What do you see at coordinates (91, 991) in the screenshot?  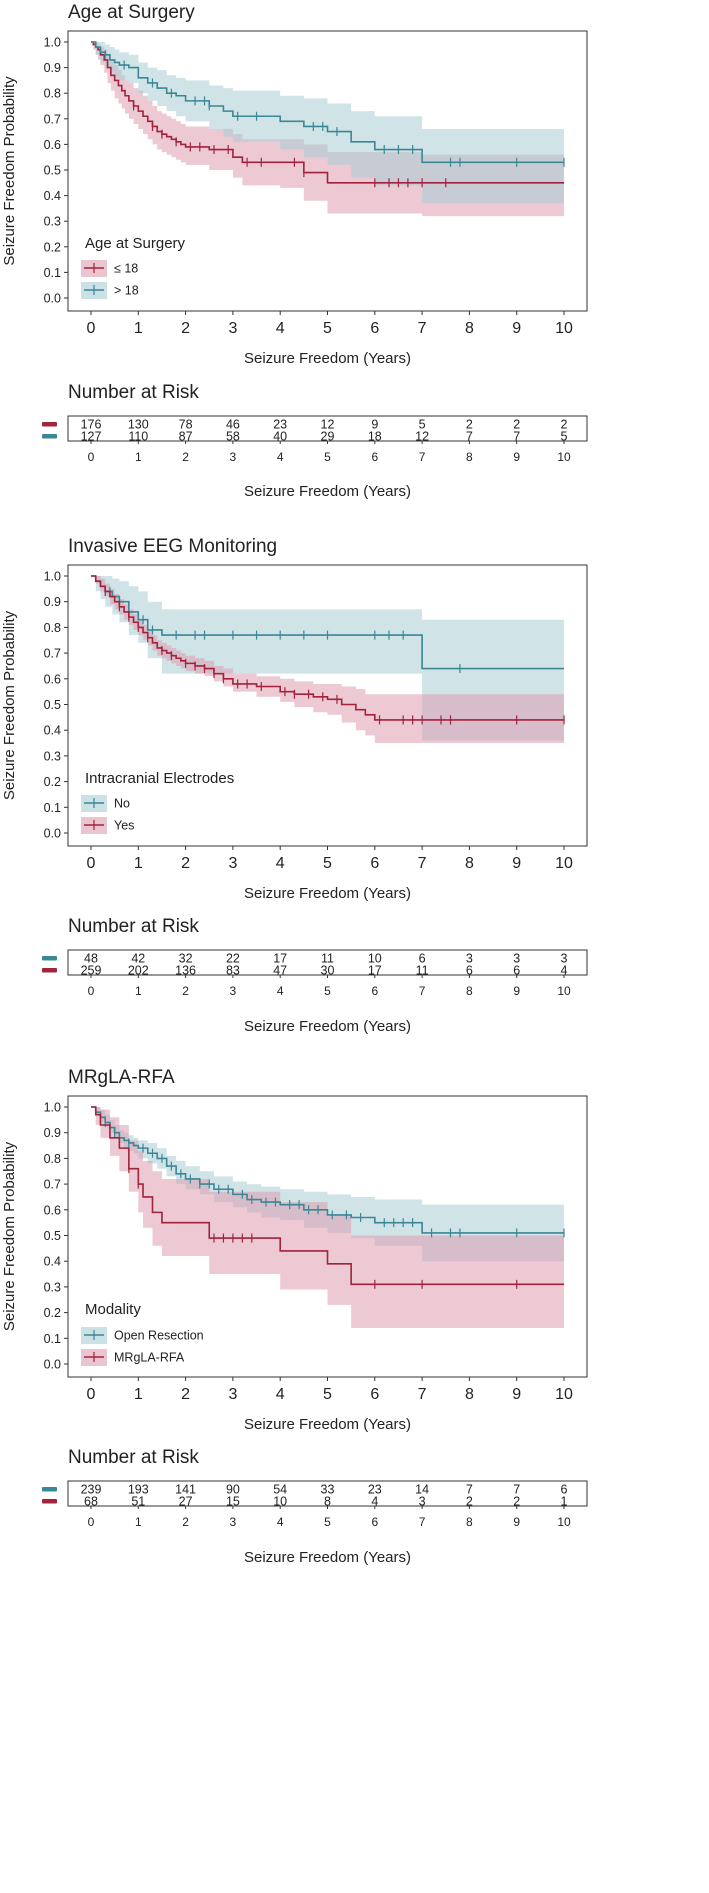 I see `risk-tick-label: 0` at bounding box center [91, 991].